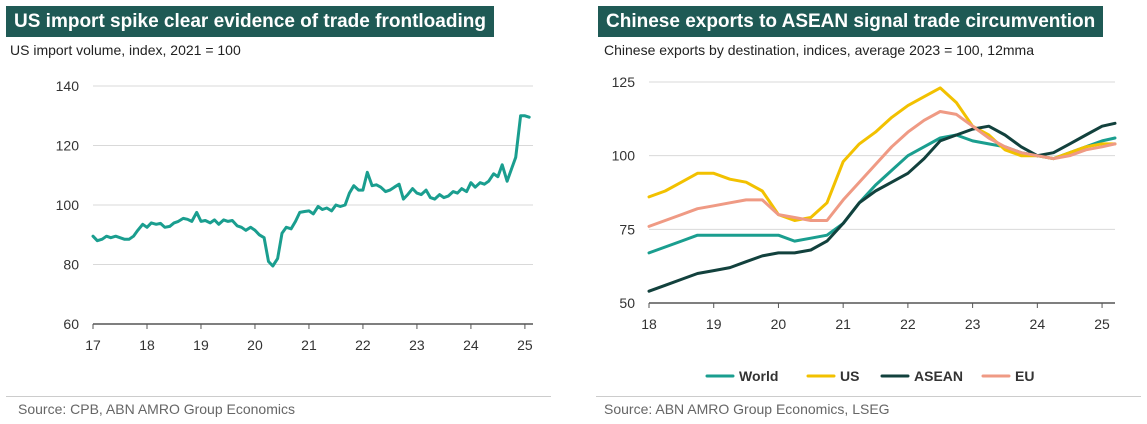 Image resolution: width=1147 pixels, height=424 pixels. Describe the element at coordinates (627, 229) in the screenshot. I see `y-tick-label: 75` at that location.